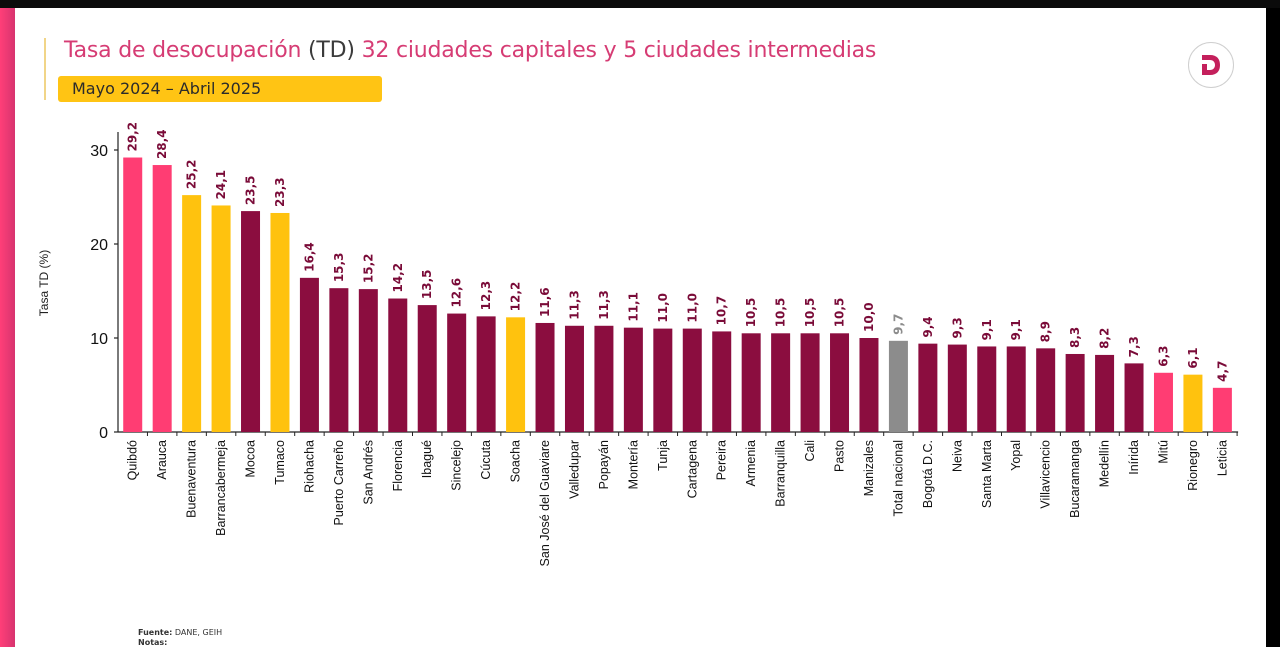 The width and height of the screenshot is (1280, 647). What do you see at coordinates (167, 88) in the screenshot?
I see `period-text: Mayo 2024 – Abril 2025` at bounding box center [167, 88].